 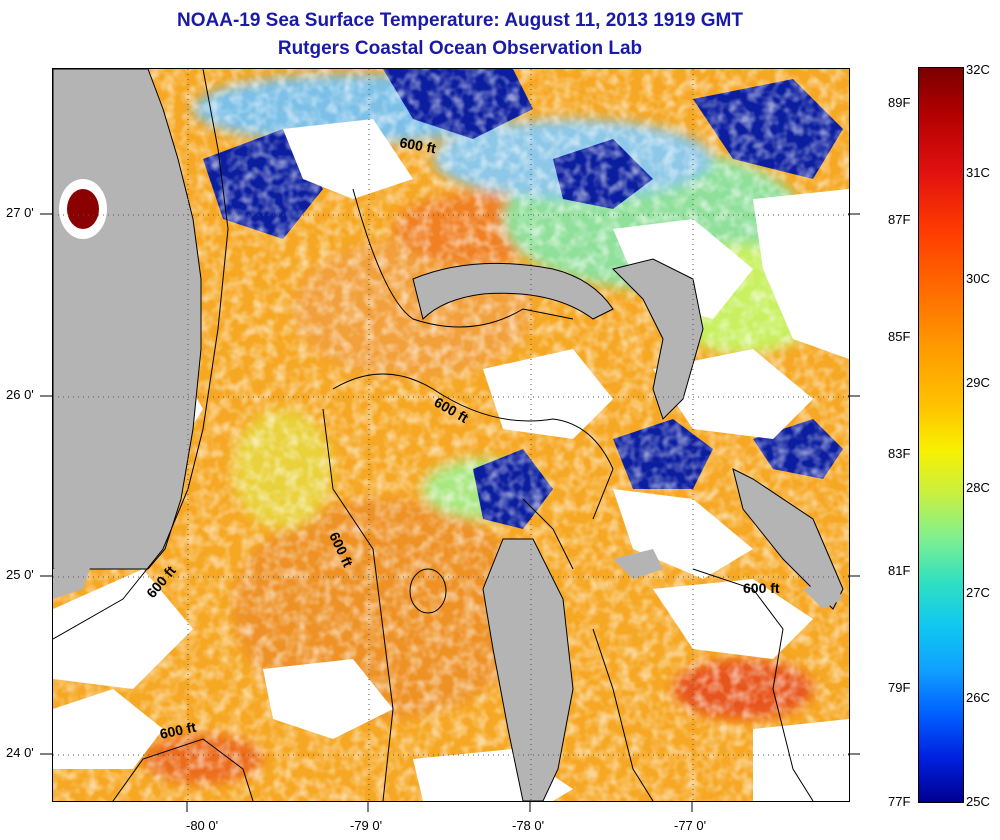 I want to click on latitude-label: 25 0', so click(x=20, y=574).